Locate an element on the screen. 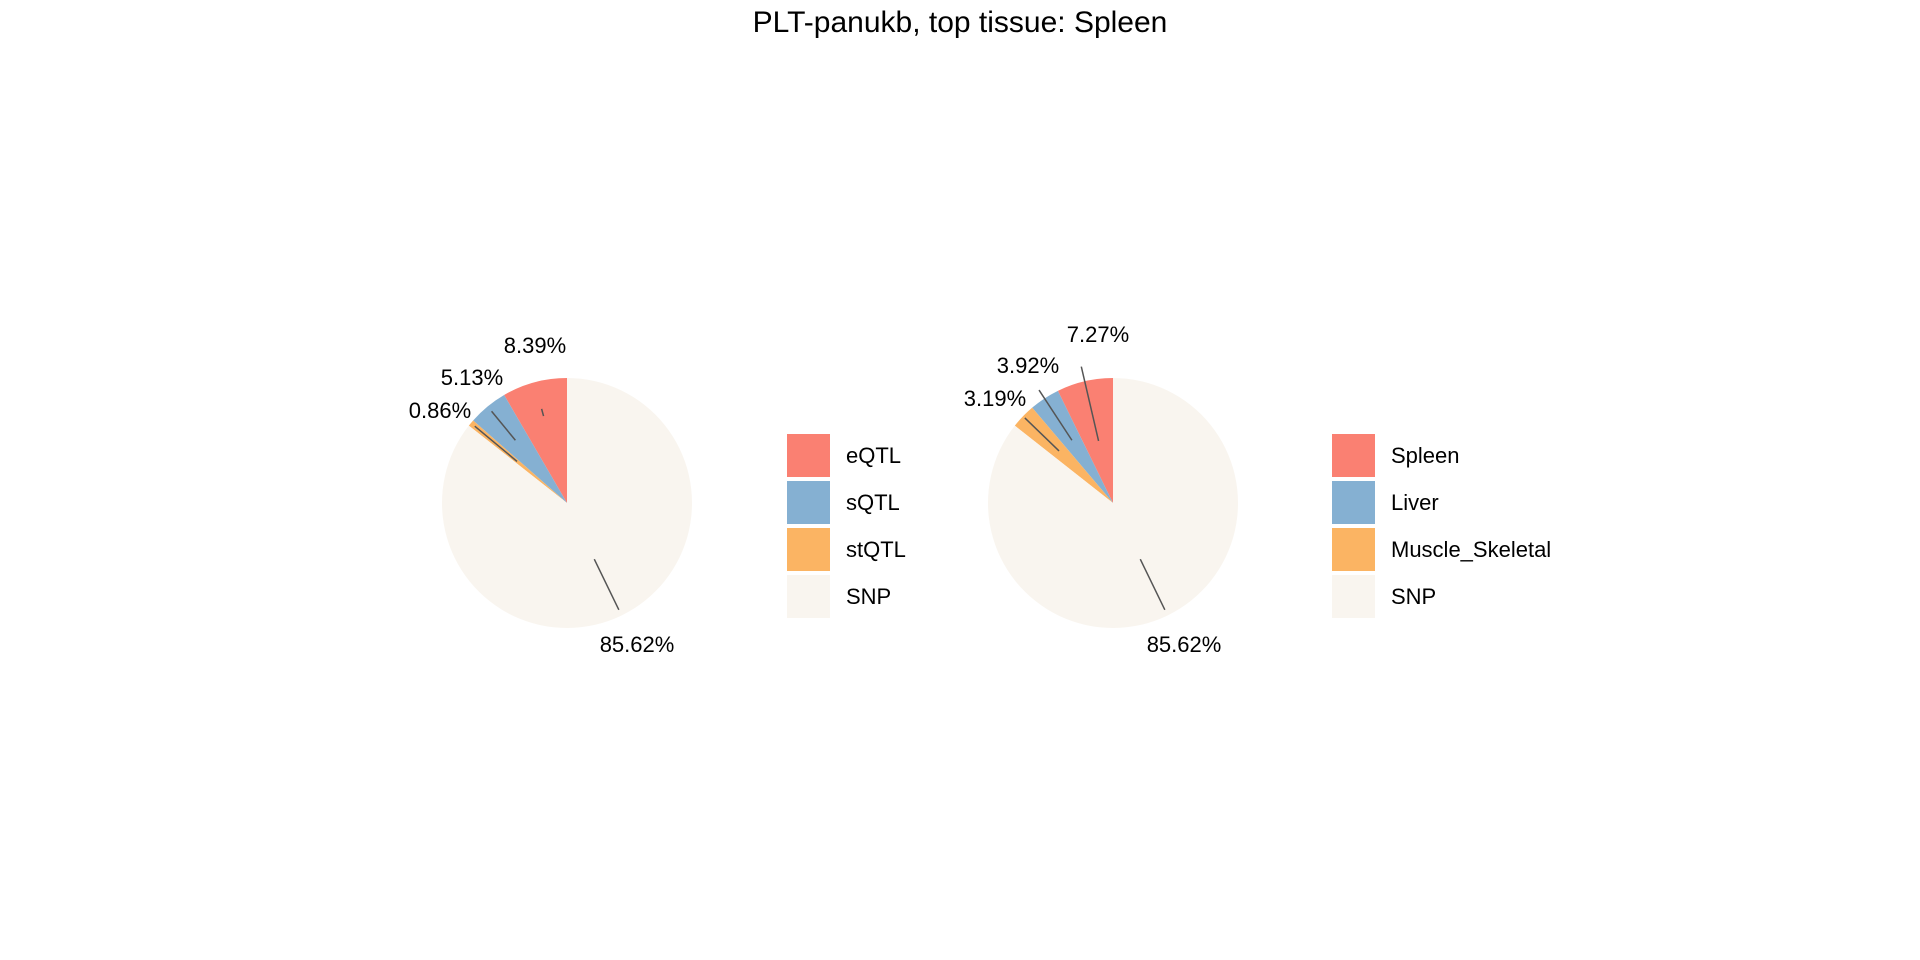 Image resolution: width=1920 pixels, height=960 pixels. pie-slice-sqtl is located at coordinates (520, 448).